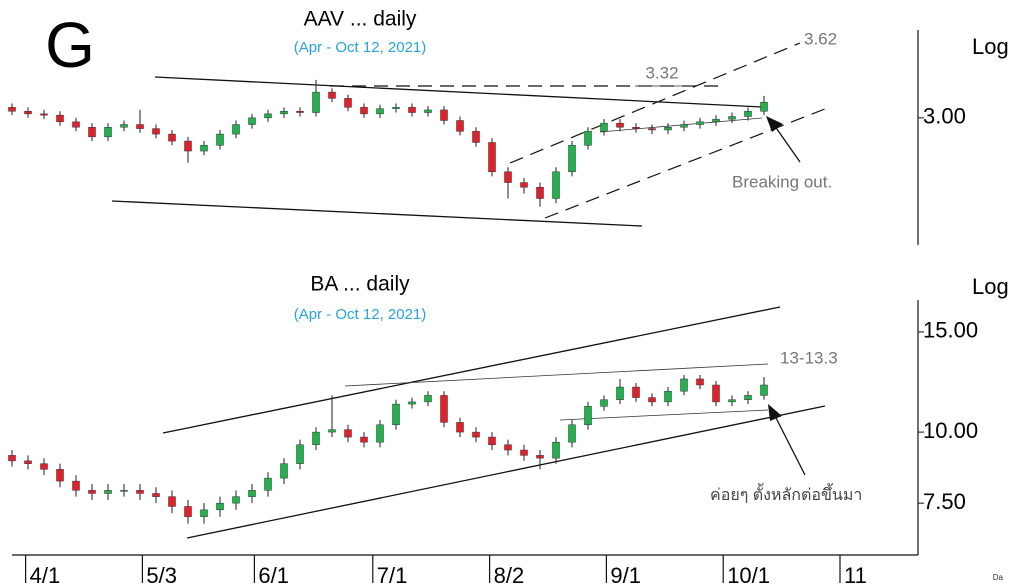 This screenshot has height=586, width=1015. What do you see at coordinates (820, 38) in the screenshot?
I see `annotation: 3.62` at bounding box center [820, 38].